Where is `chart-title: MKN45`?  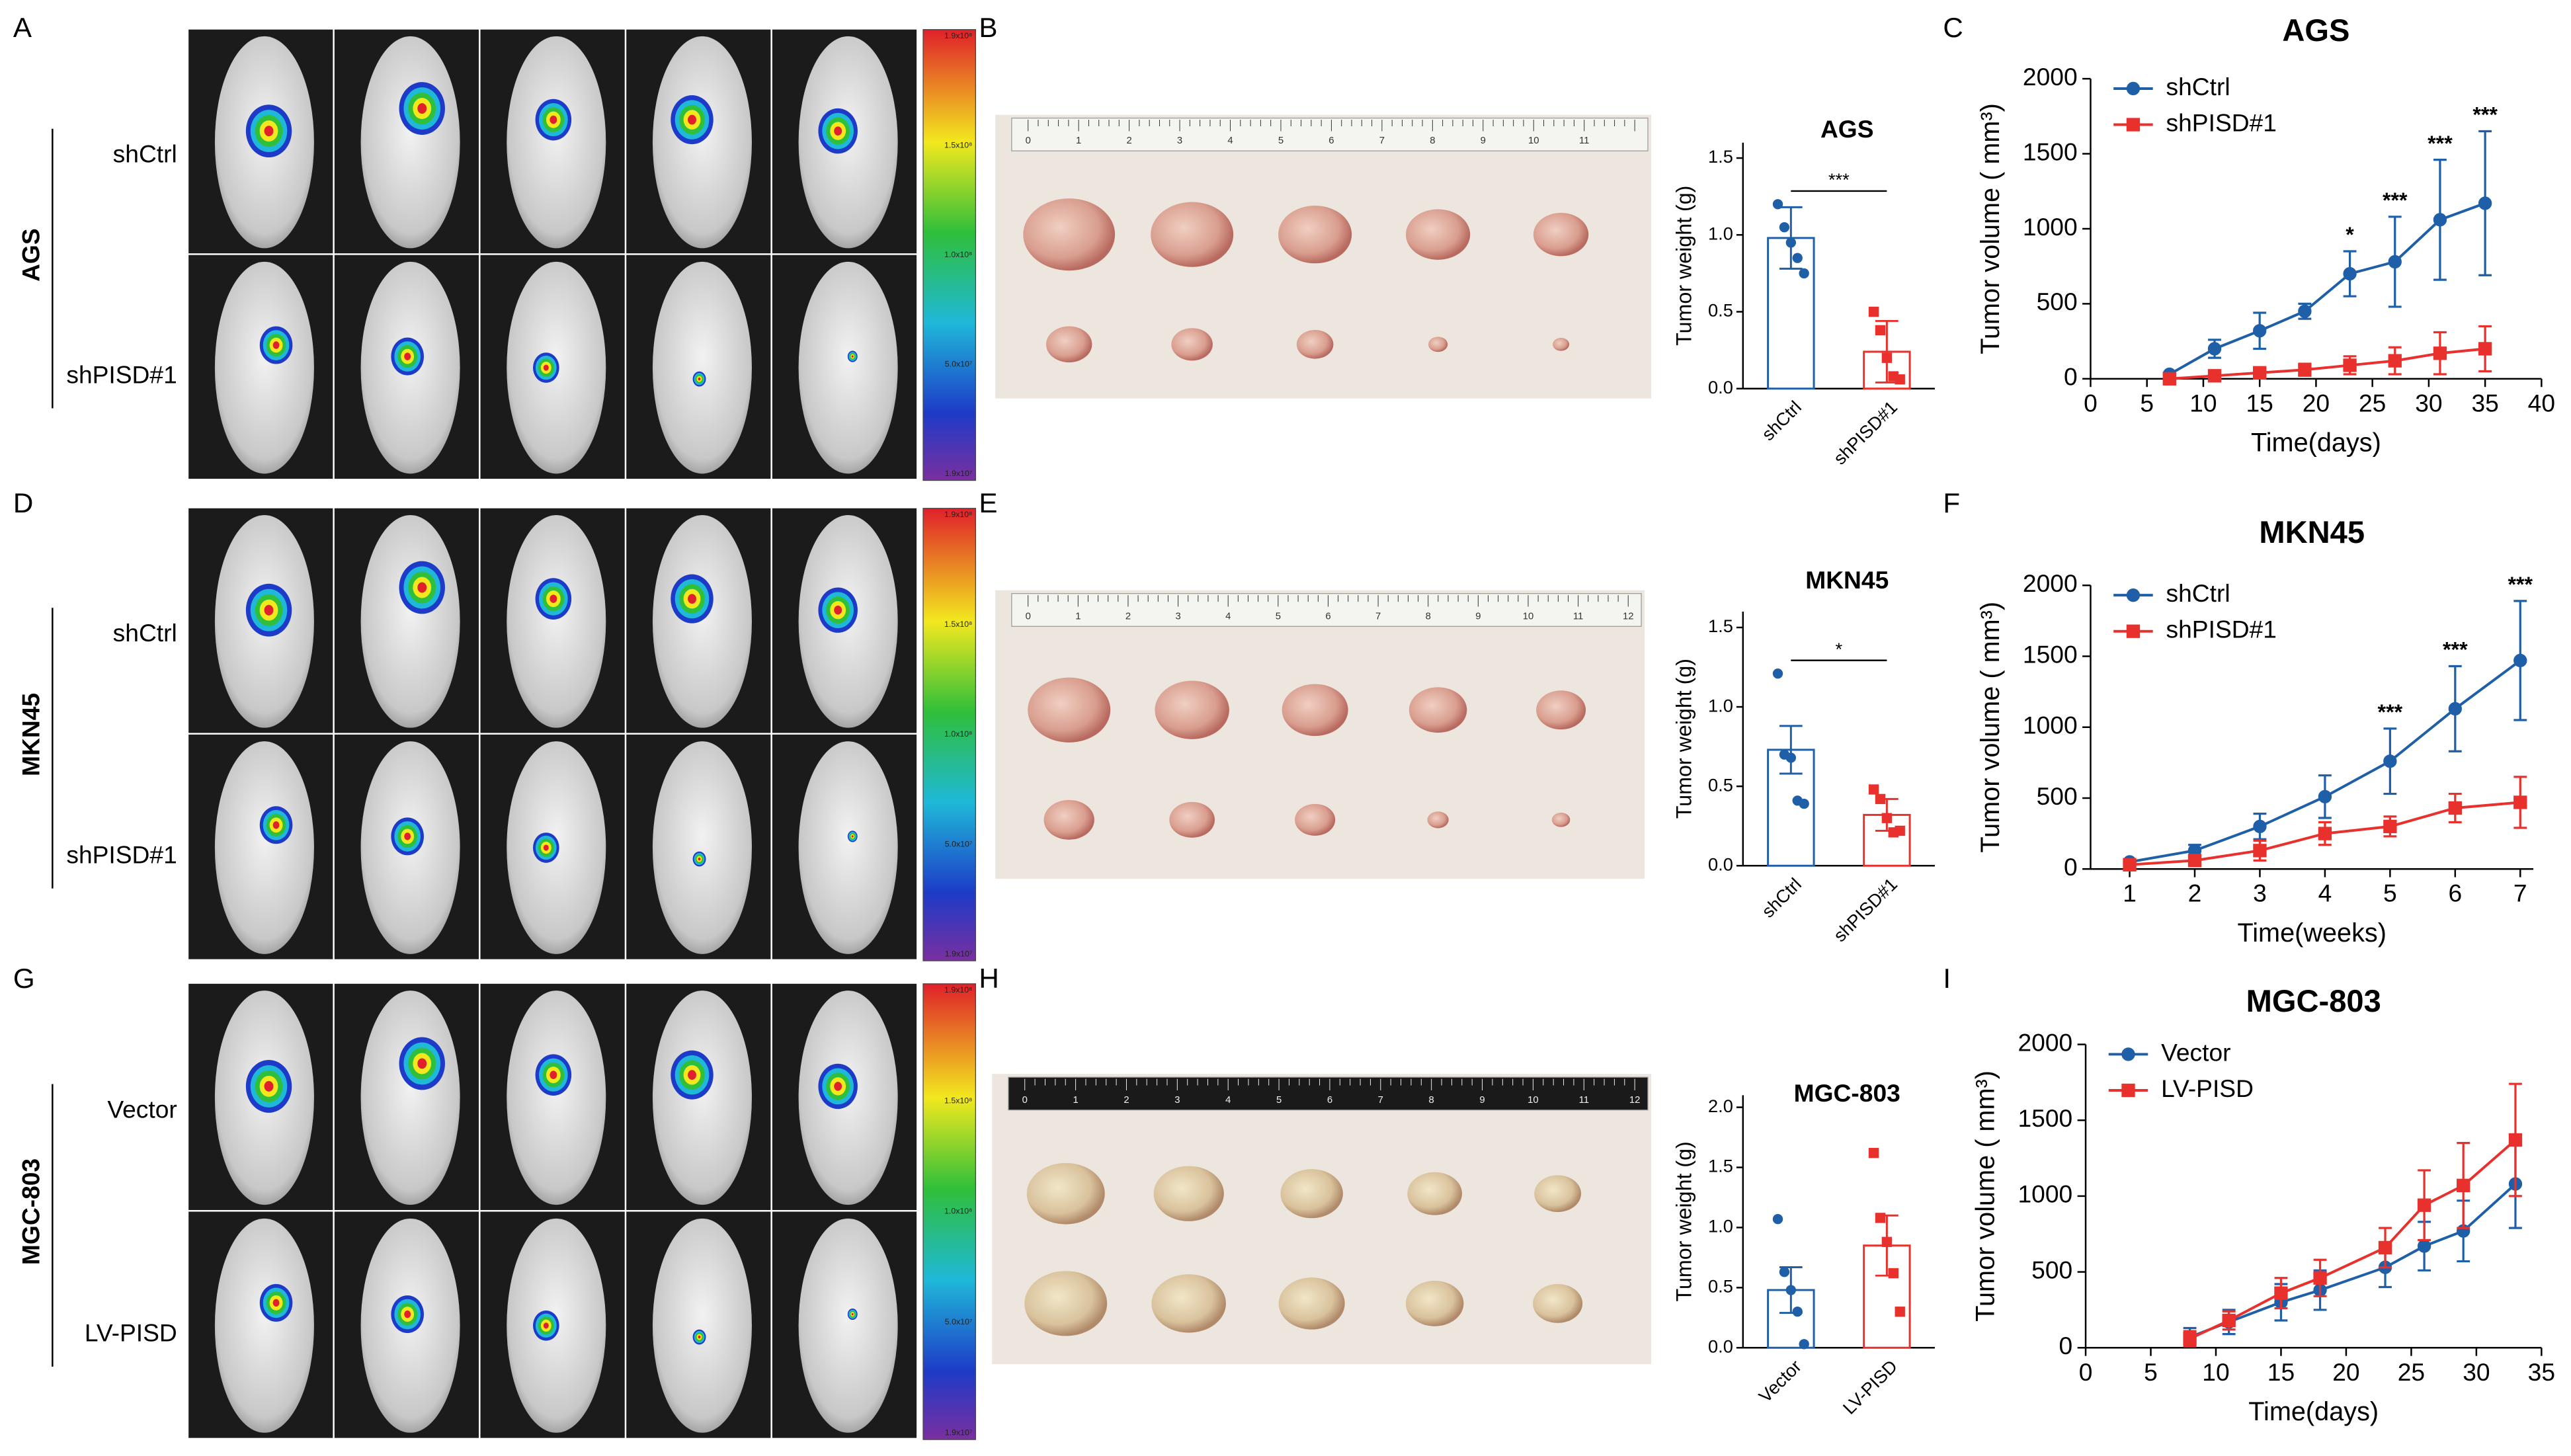 chart-title: MKN45 is located at coordinates (1847, 580).